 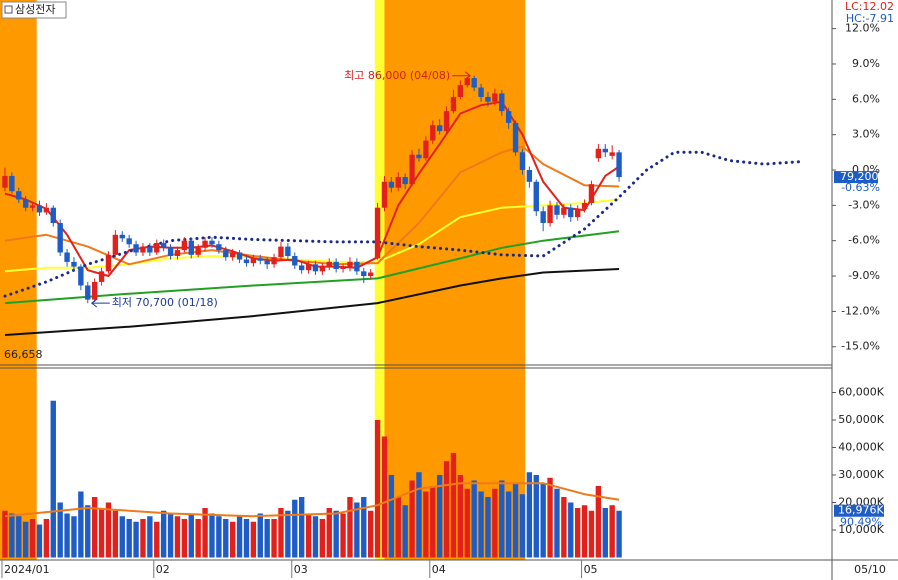 What do you see at coordinates (312, 500) in the screenshot?
I see `moving-average-line` at bounding box center [312, 500].